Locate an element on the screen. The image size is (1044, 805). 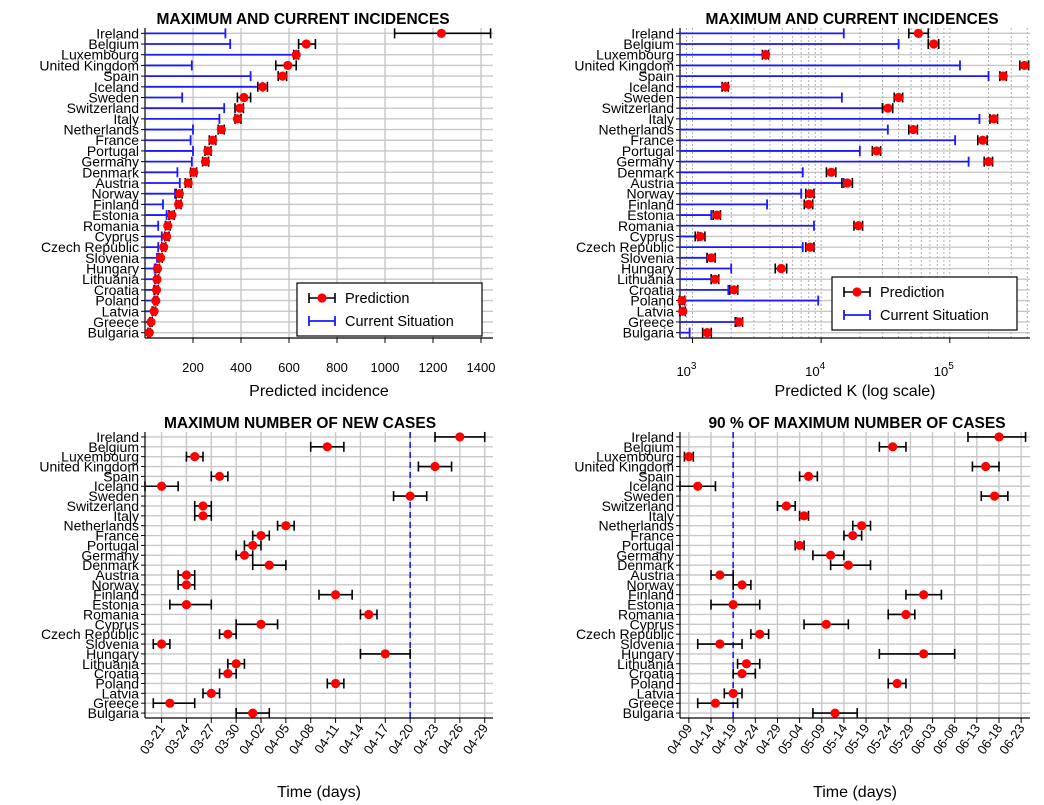
legend: Prediction Current Situation is located at coordinates (389, 309).